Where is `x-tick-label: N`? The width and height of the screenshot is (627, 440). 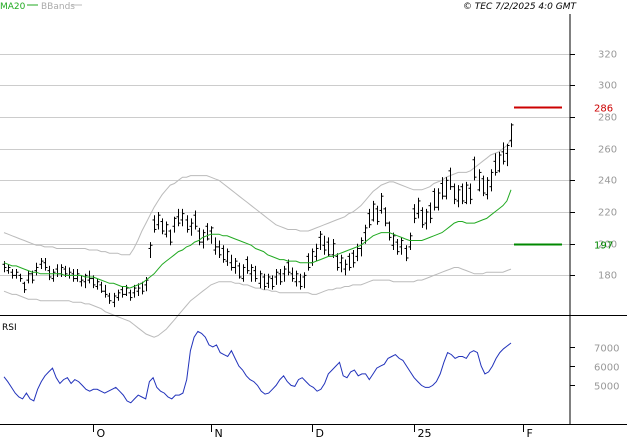 x-tick-label: N is located at coordinates (219, 433).